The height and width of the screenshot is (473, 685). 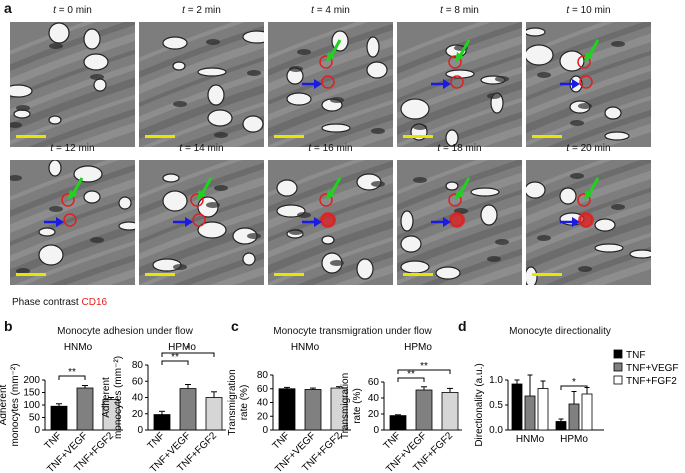 What do you see at coordinates (651, 381) in the screenshot?
I see `legend-label: TNF+FGF2` at bounding box center [651, 381].